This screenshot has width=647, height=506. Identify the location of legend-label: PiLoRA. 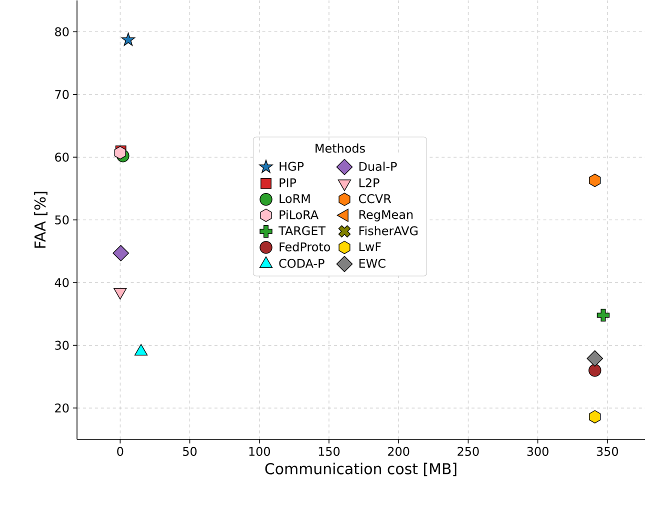
(299, 215).